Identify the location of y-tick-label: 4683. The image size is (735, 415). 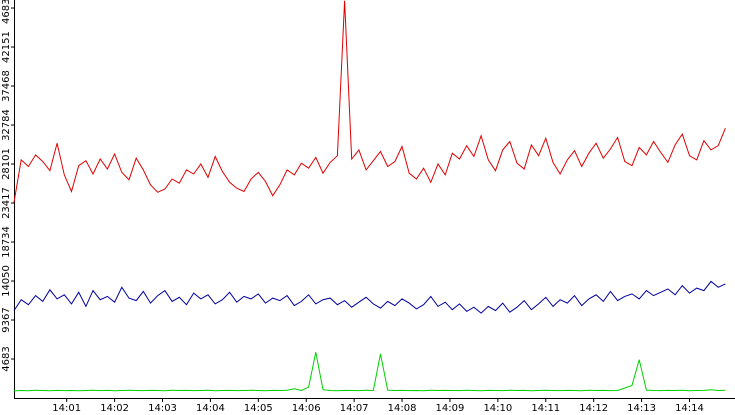
(6, 358).